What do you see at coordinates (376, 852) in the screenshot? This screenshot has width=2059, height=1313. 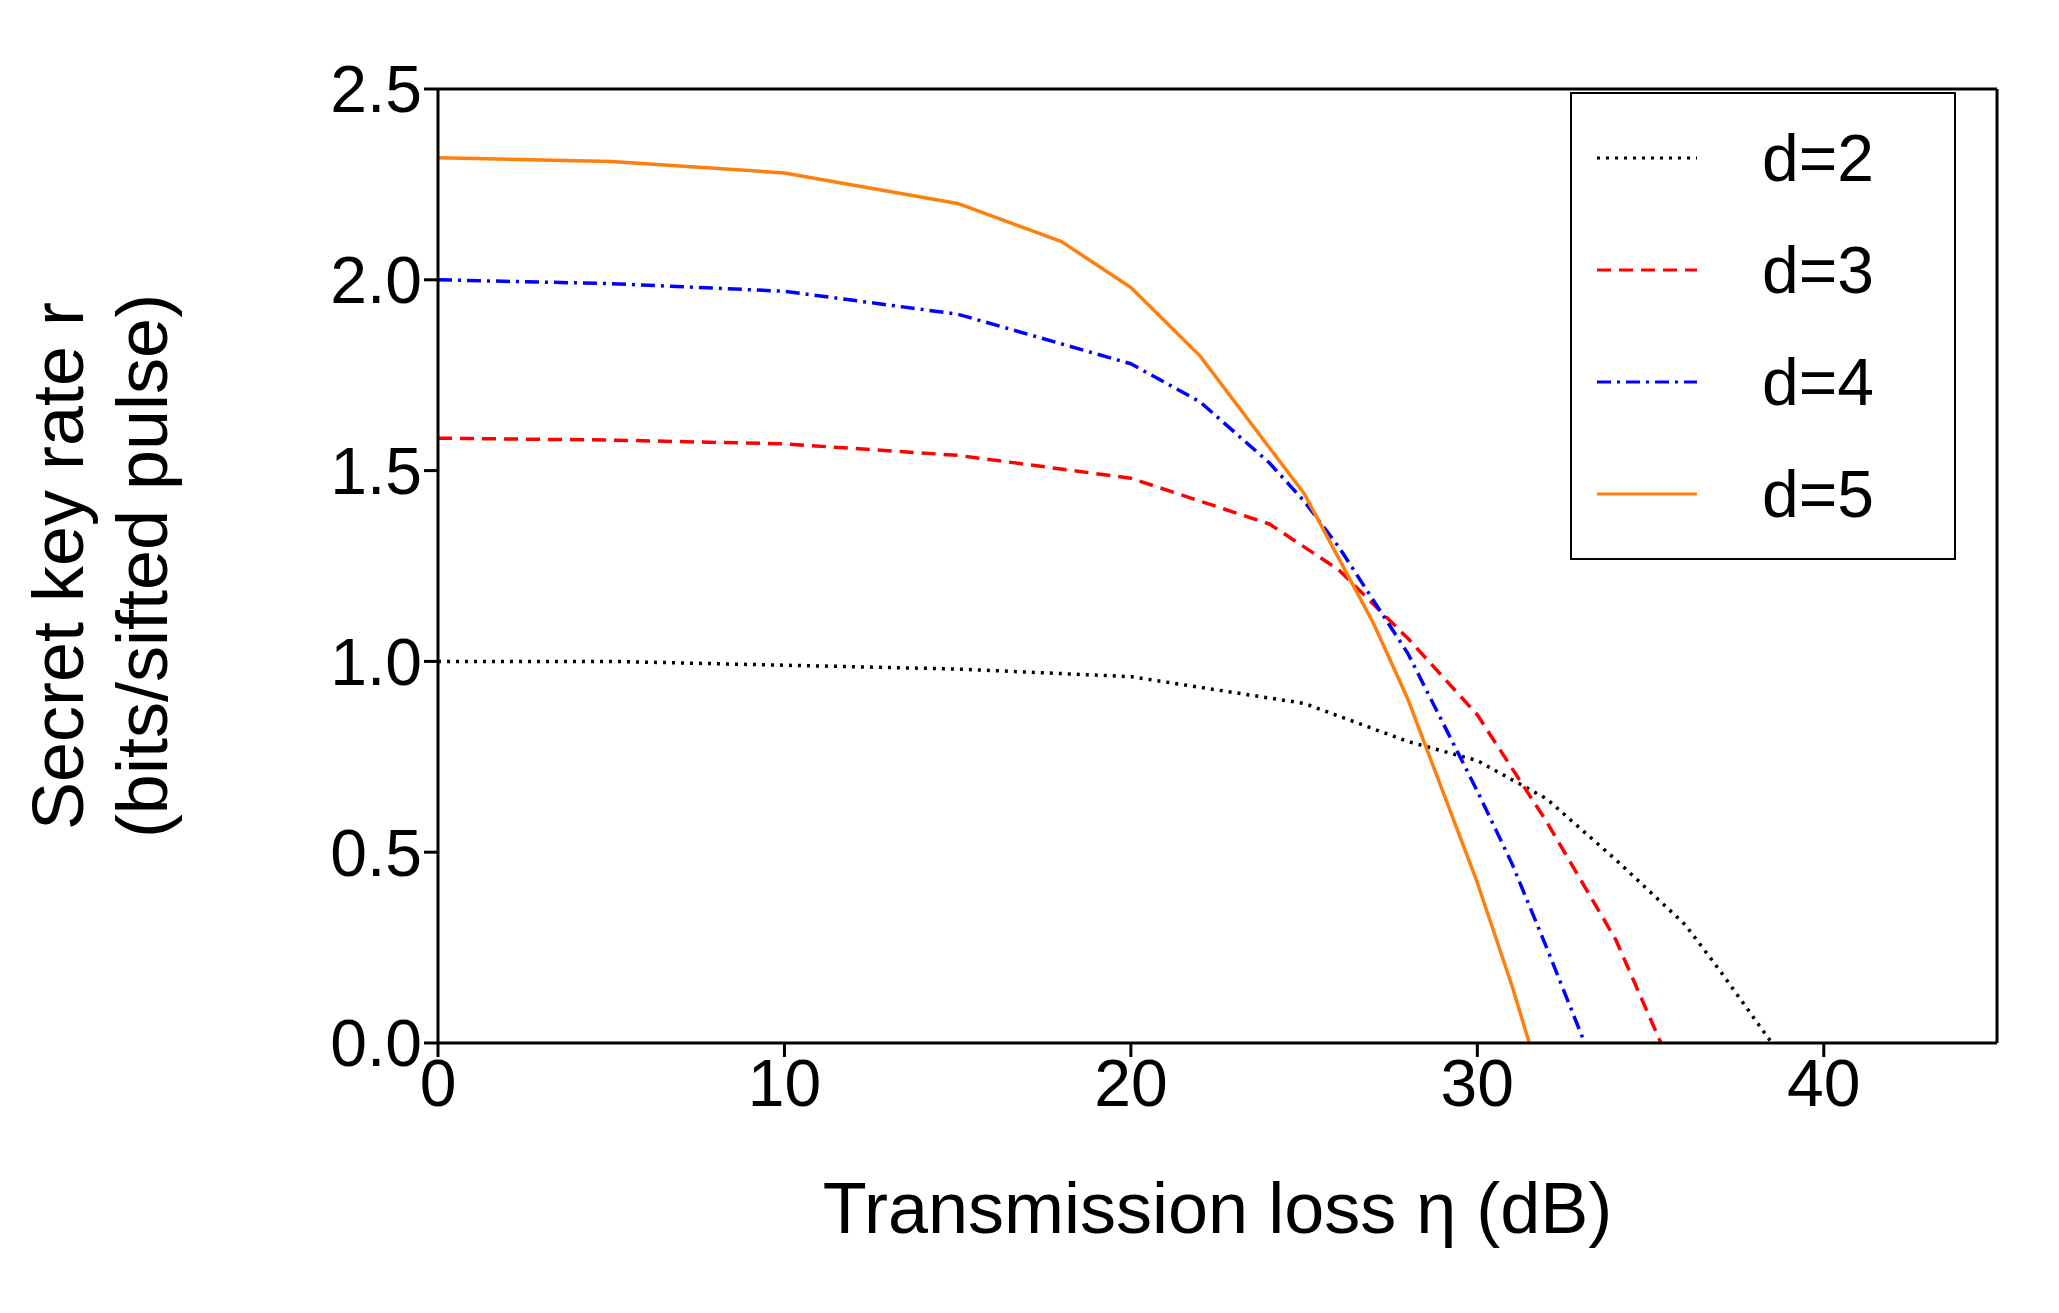 I see `y-tick-label: 0.5` at bounding box center [376, 852].